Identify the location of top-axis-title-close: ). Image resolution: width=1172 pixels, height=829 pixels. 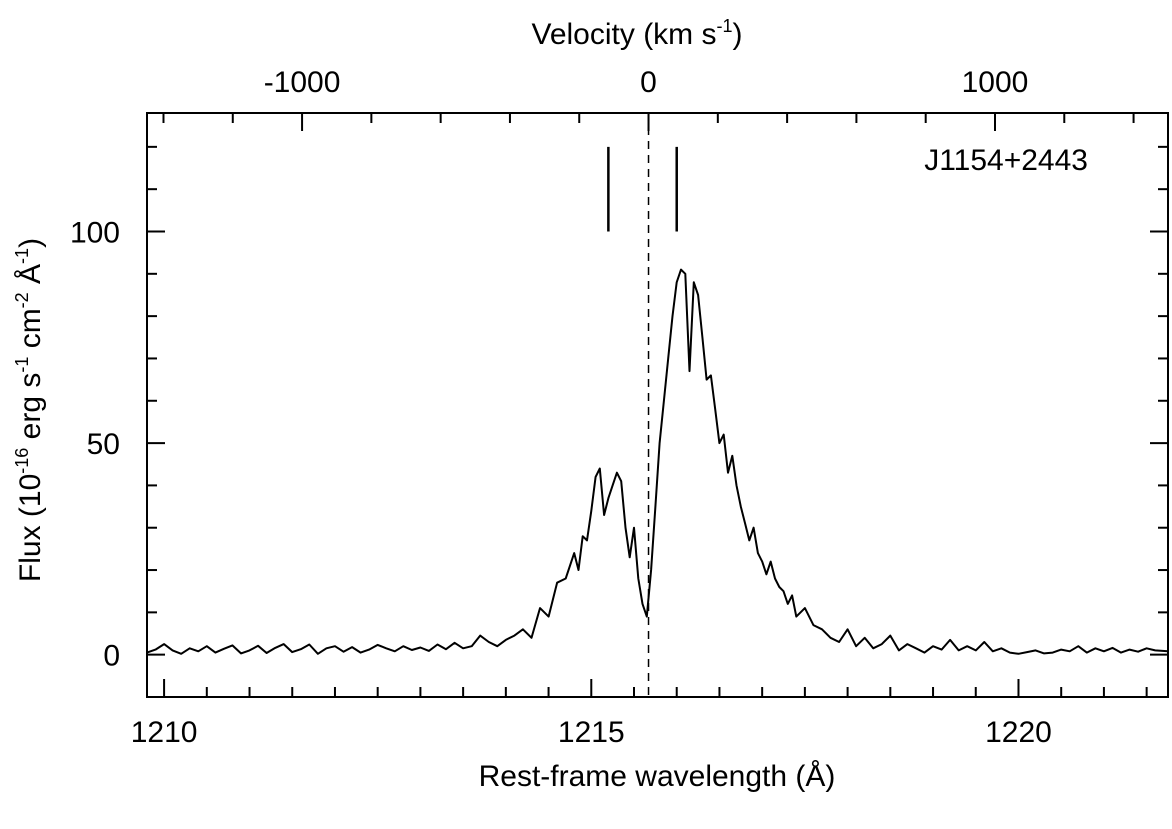
(738, 34).